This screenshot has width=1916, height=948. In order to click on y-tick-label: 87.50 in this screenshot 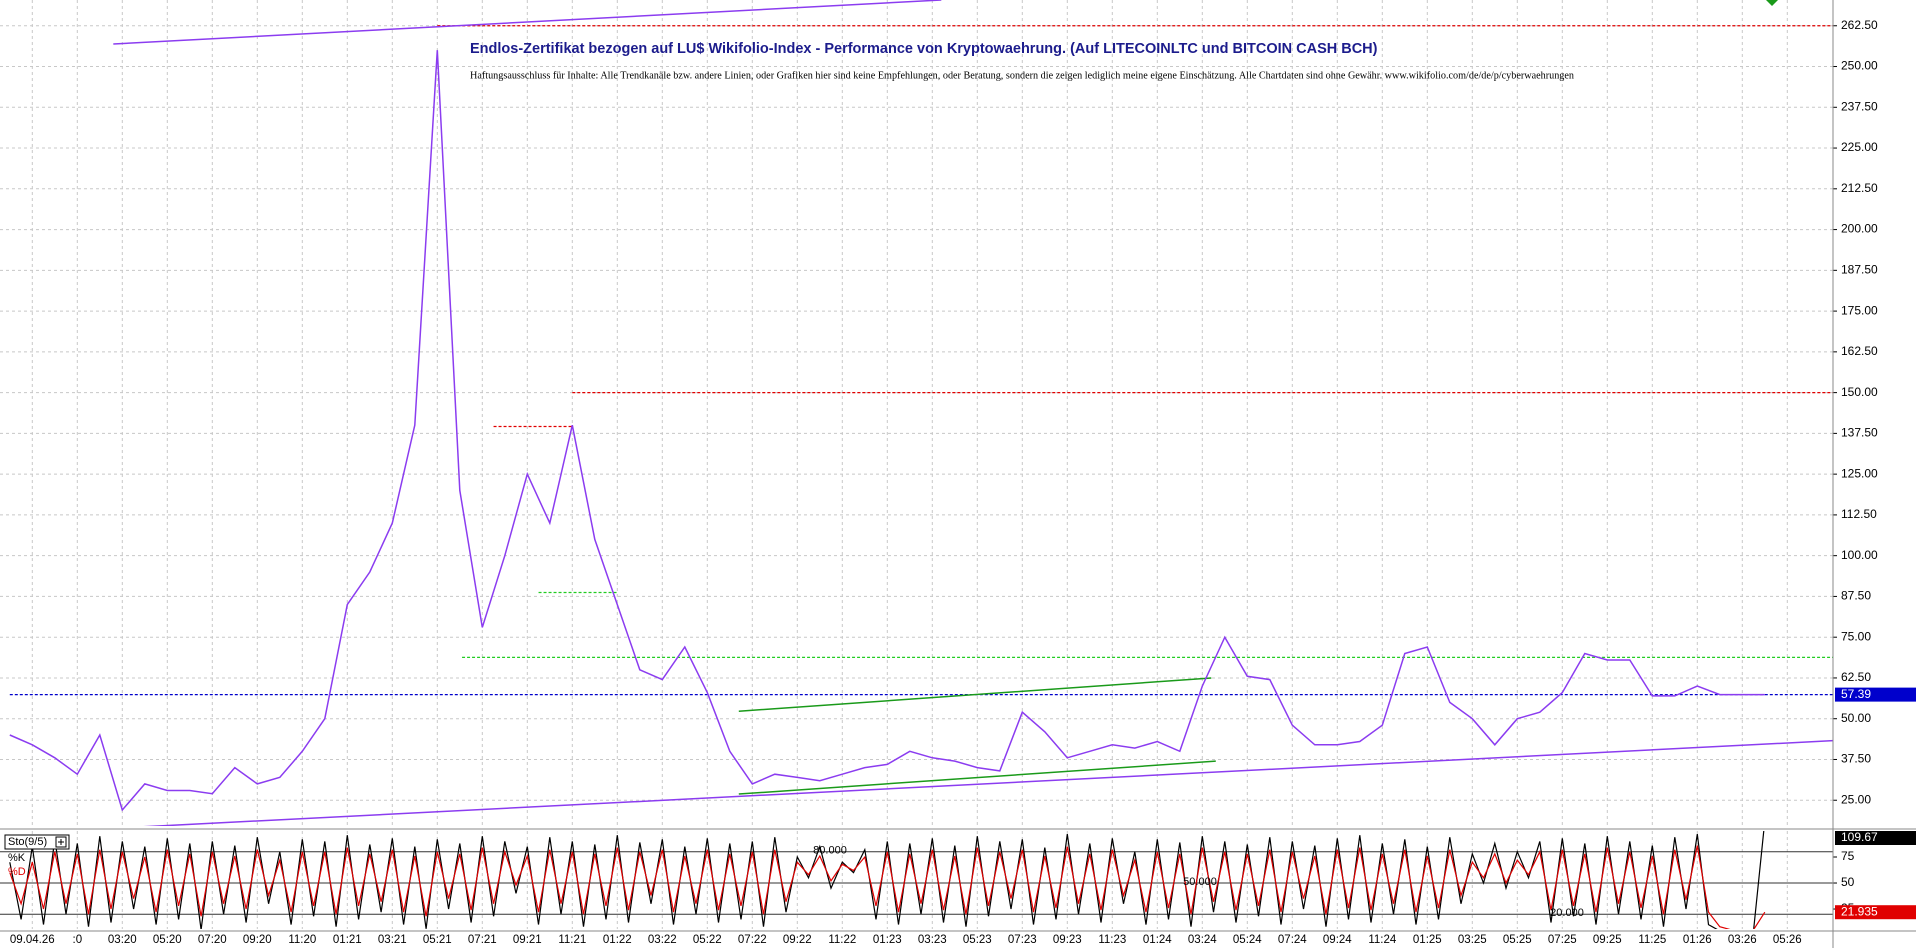, I will do `click(1856, 596)`.